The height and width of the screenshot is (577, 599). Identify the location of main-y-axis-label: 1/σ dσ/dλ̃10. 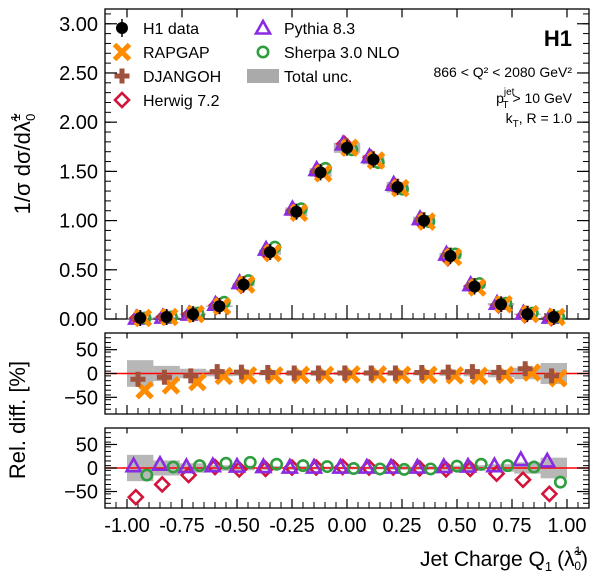
(23, 163).